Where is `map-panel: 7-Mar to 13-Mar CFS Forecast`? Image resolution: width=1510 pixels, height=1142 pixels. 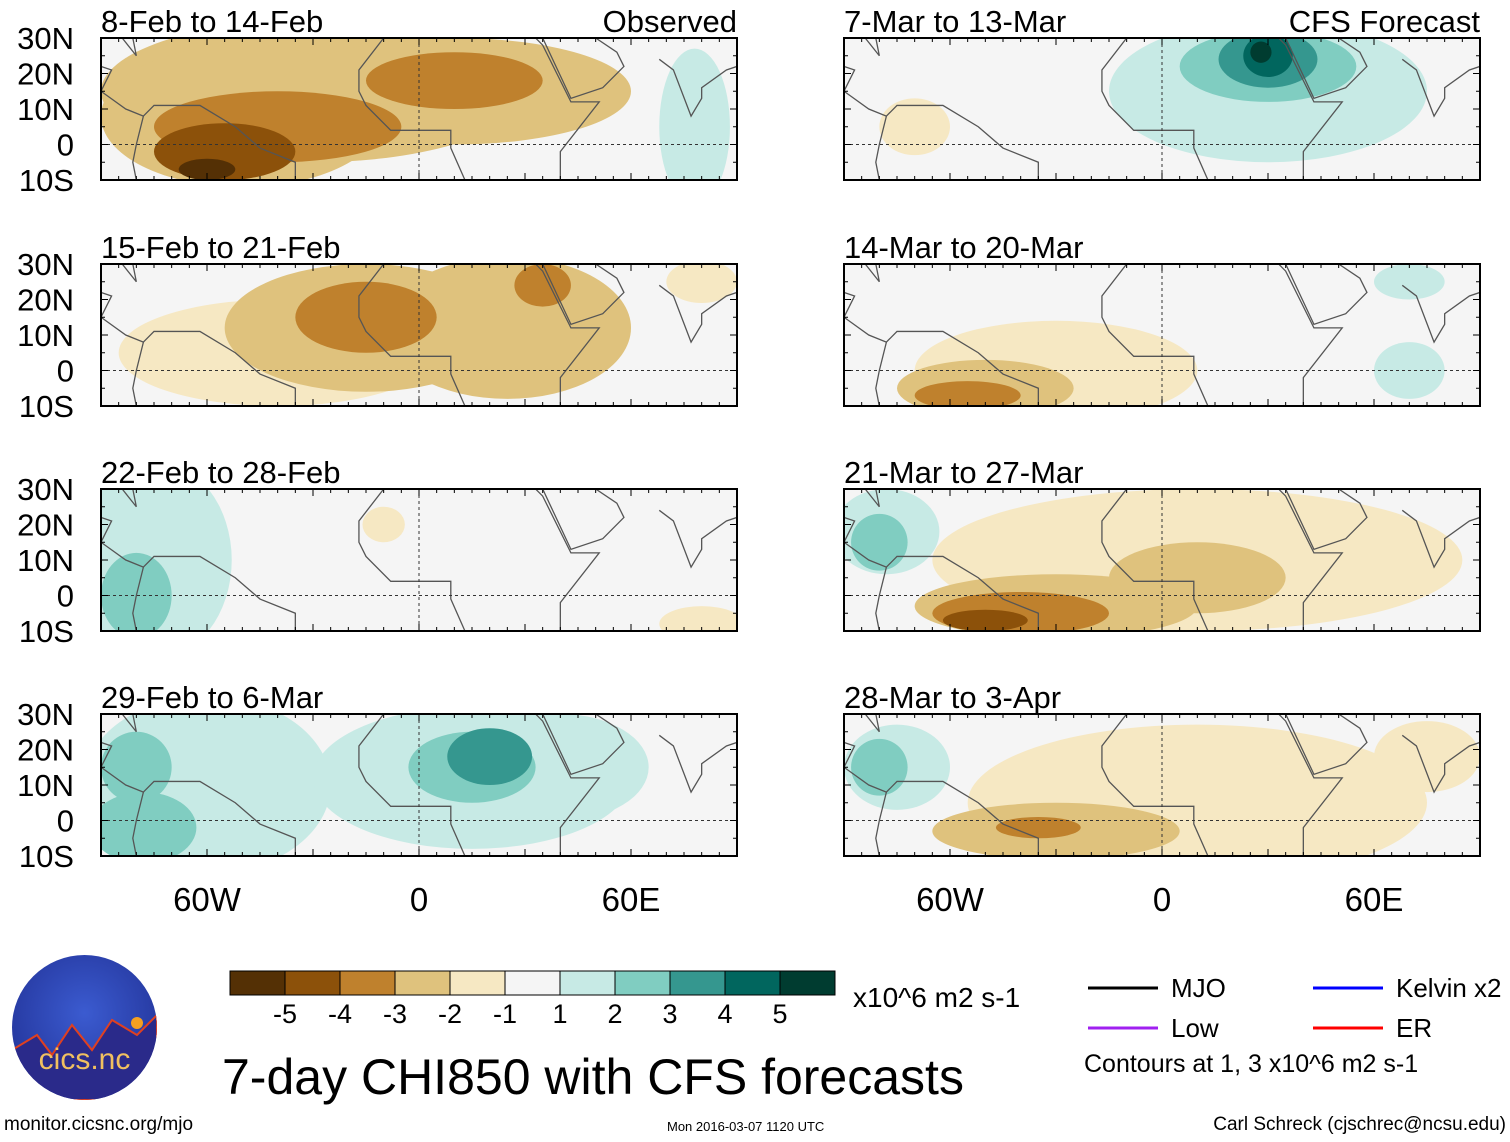 map-panel: 7-Mar to 13-Mar CFS Forecast is located at coordinates (1162, 92).